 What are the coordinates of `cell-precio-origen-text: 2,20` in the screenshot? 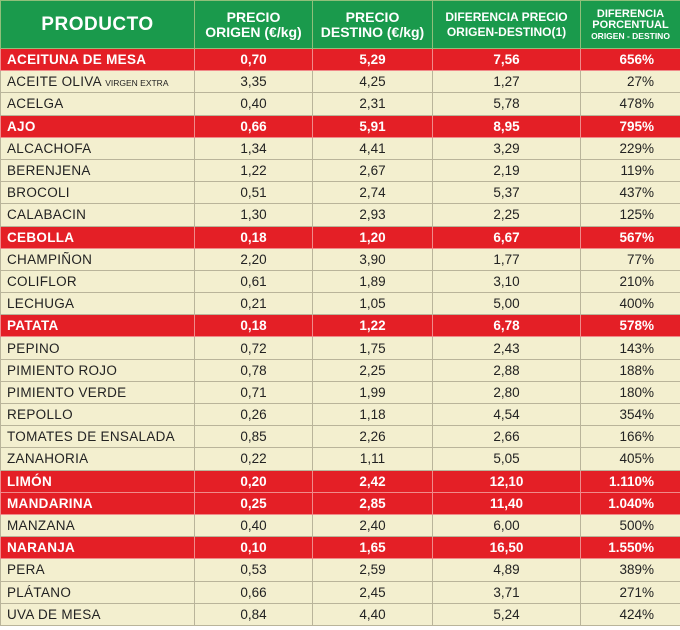 It's located at (253, 259).